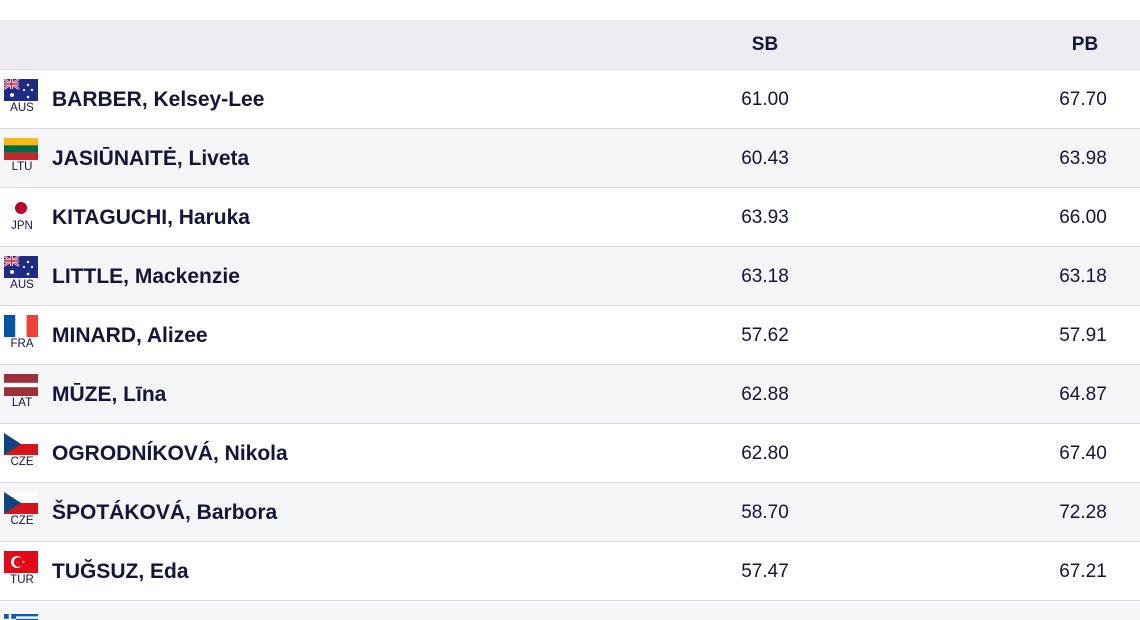 Image resolution: width=1140 pixels, height=620 pixels. What do you see at coordinates (570, 276) in the screenshot?
I see `table-row: AUS LITTLE, Mackenzie 63.18 63.18` at bounding box center [570, 276].